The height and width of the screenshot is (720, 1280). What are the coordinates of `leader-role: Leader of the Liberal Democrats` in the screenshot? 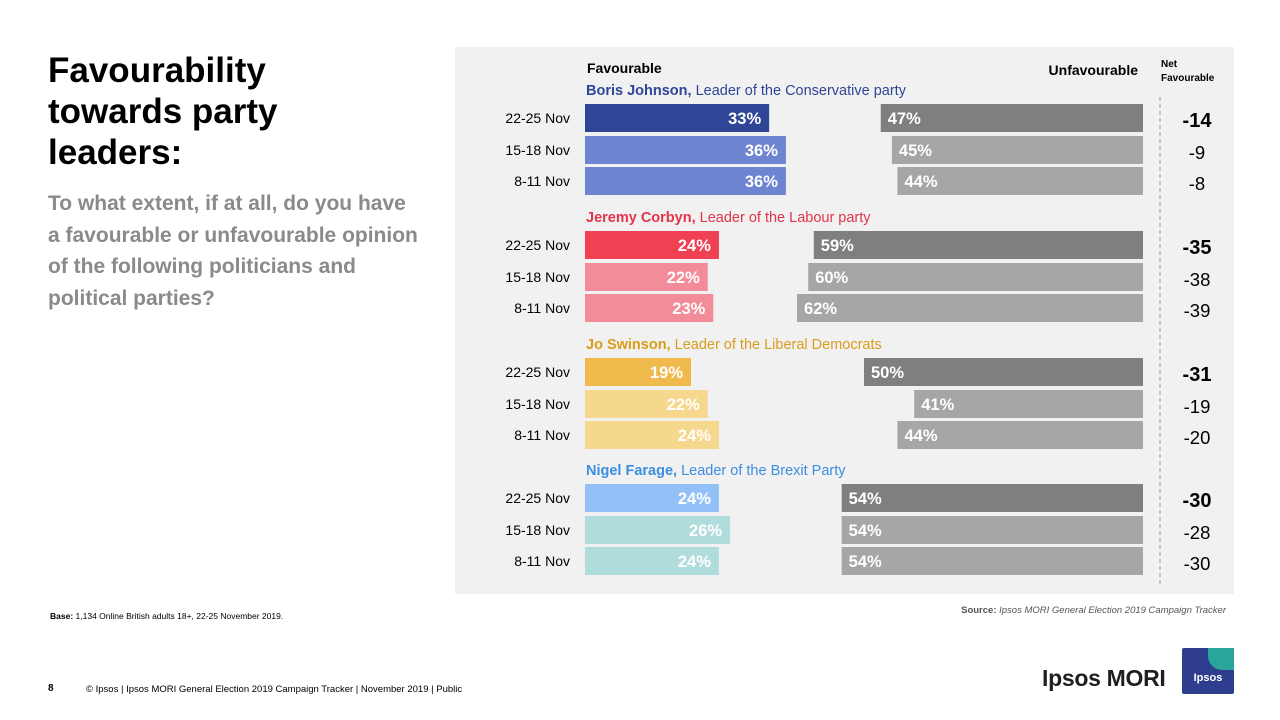 It's located at (778, 345).